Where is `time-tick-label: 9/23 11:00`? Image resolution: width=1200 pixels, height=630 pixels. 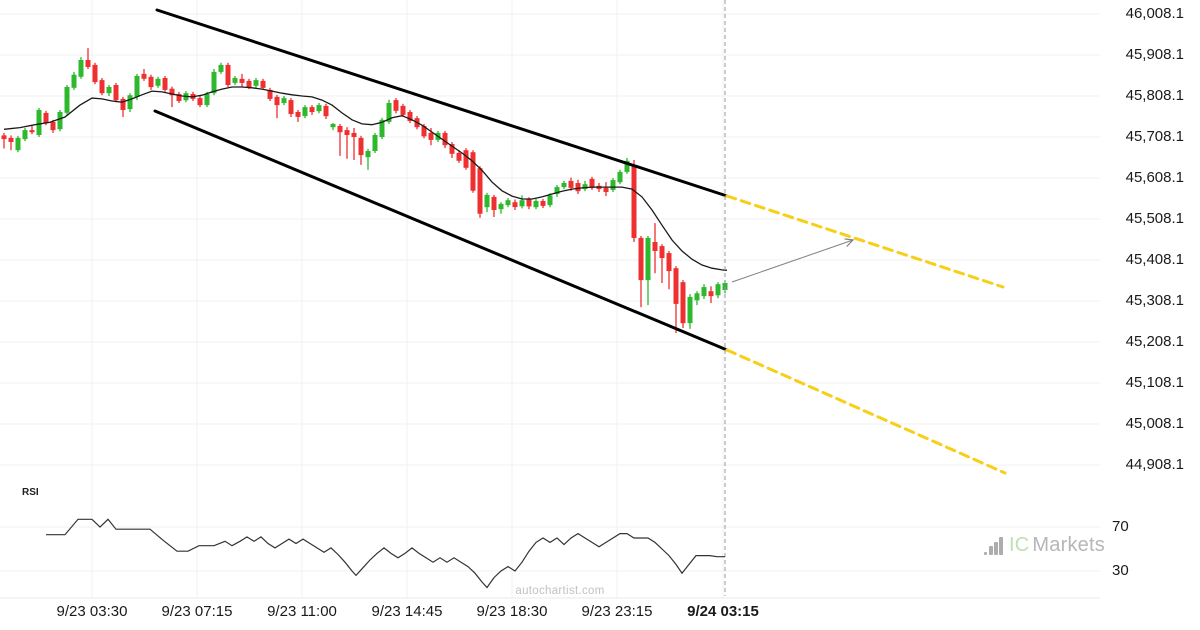 time-tick-label: 9/23 11:00 is located at coordinates (302, 611).